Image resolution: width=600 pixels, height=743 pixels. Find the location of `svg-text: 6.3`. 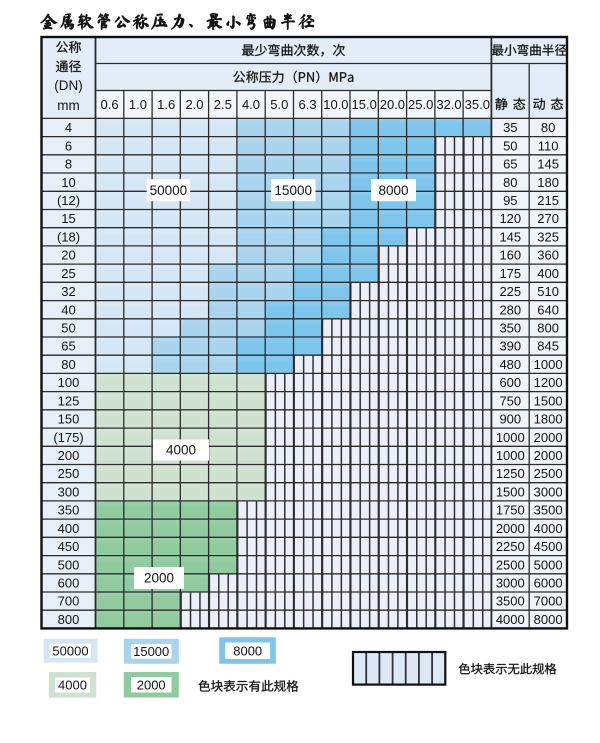

svg-text: 6.3 is located at coordinates (308, 104).